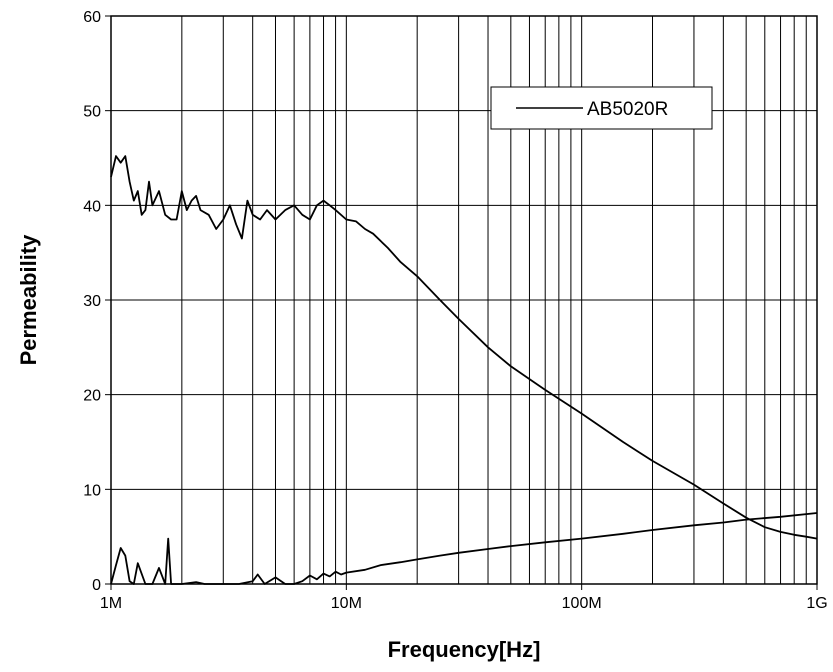  What do you see at coordinates (92, 490) in the screenshot?
I see `y-tick-label: 10` at bounding box center [92, 490].